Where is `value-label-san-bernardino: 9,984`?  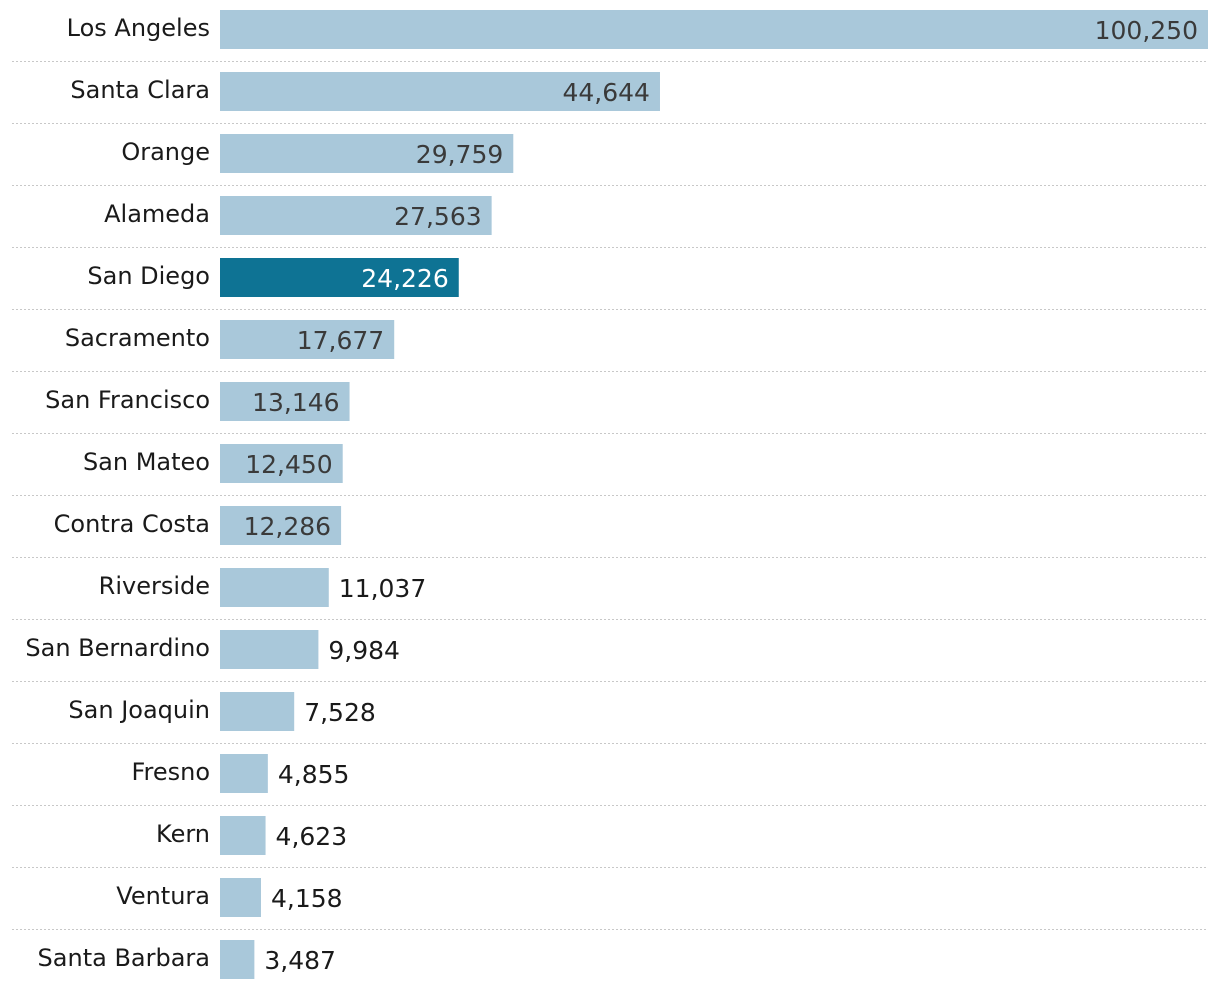
value-label-san-bernardino: 9,984 is located at coordinates (364, 650).